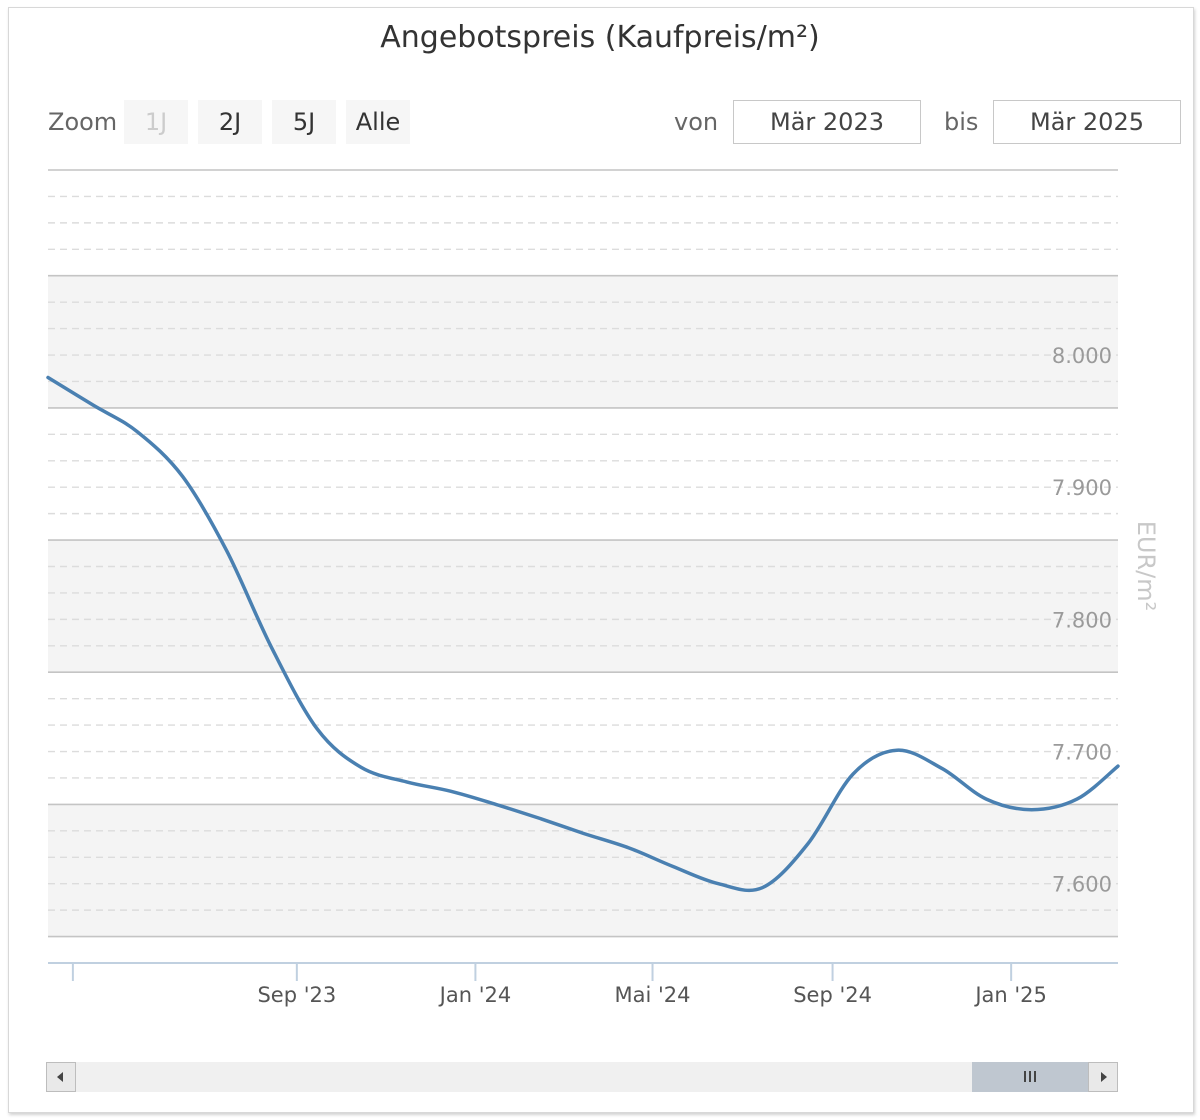 The width and height of the screenshot is (1200, 1120). What do you see at coordinates (83, 122) in the screenshot?
I see `zoom-label: Zoom` at bounding box center [83, 122].